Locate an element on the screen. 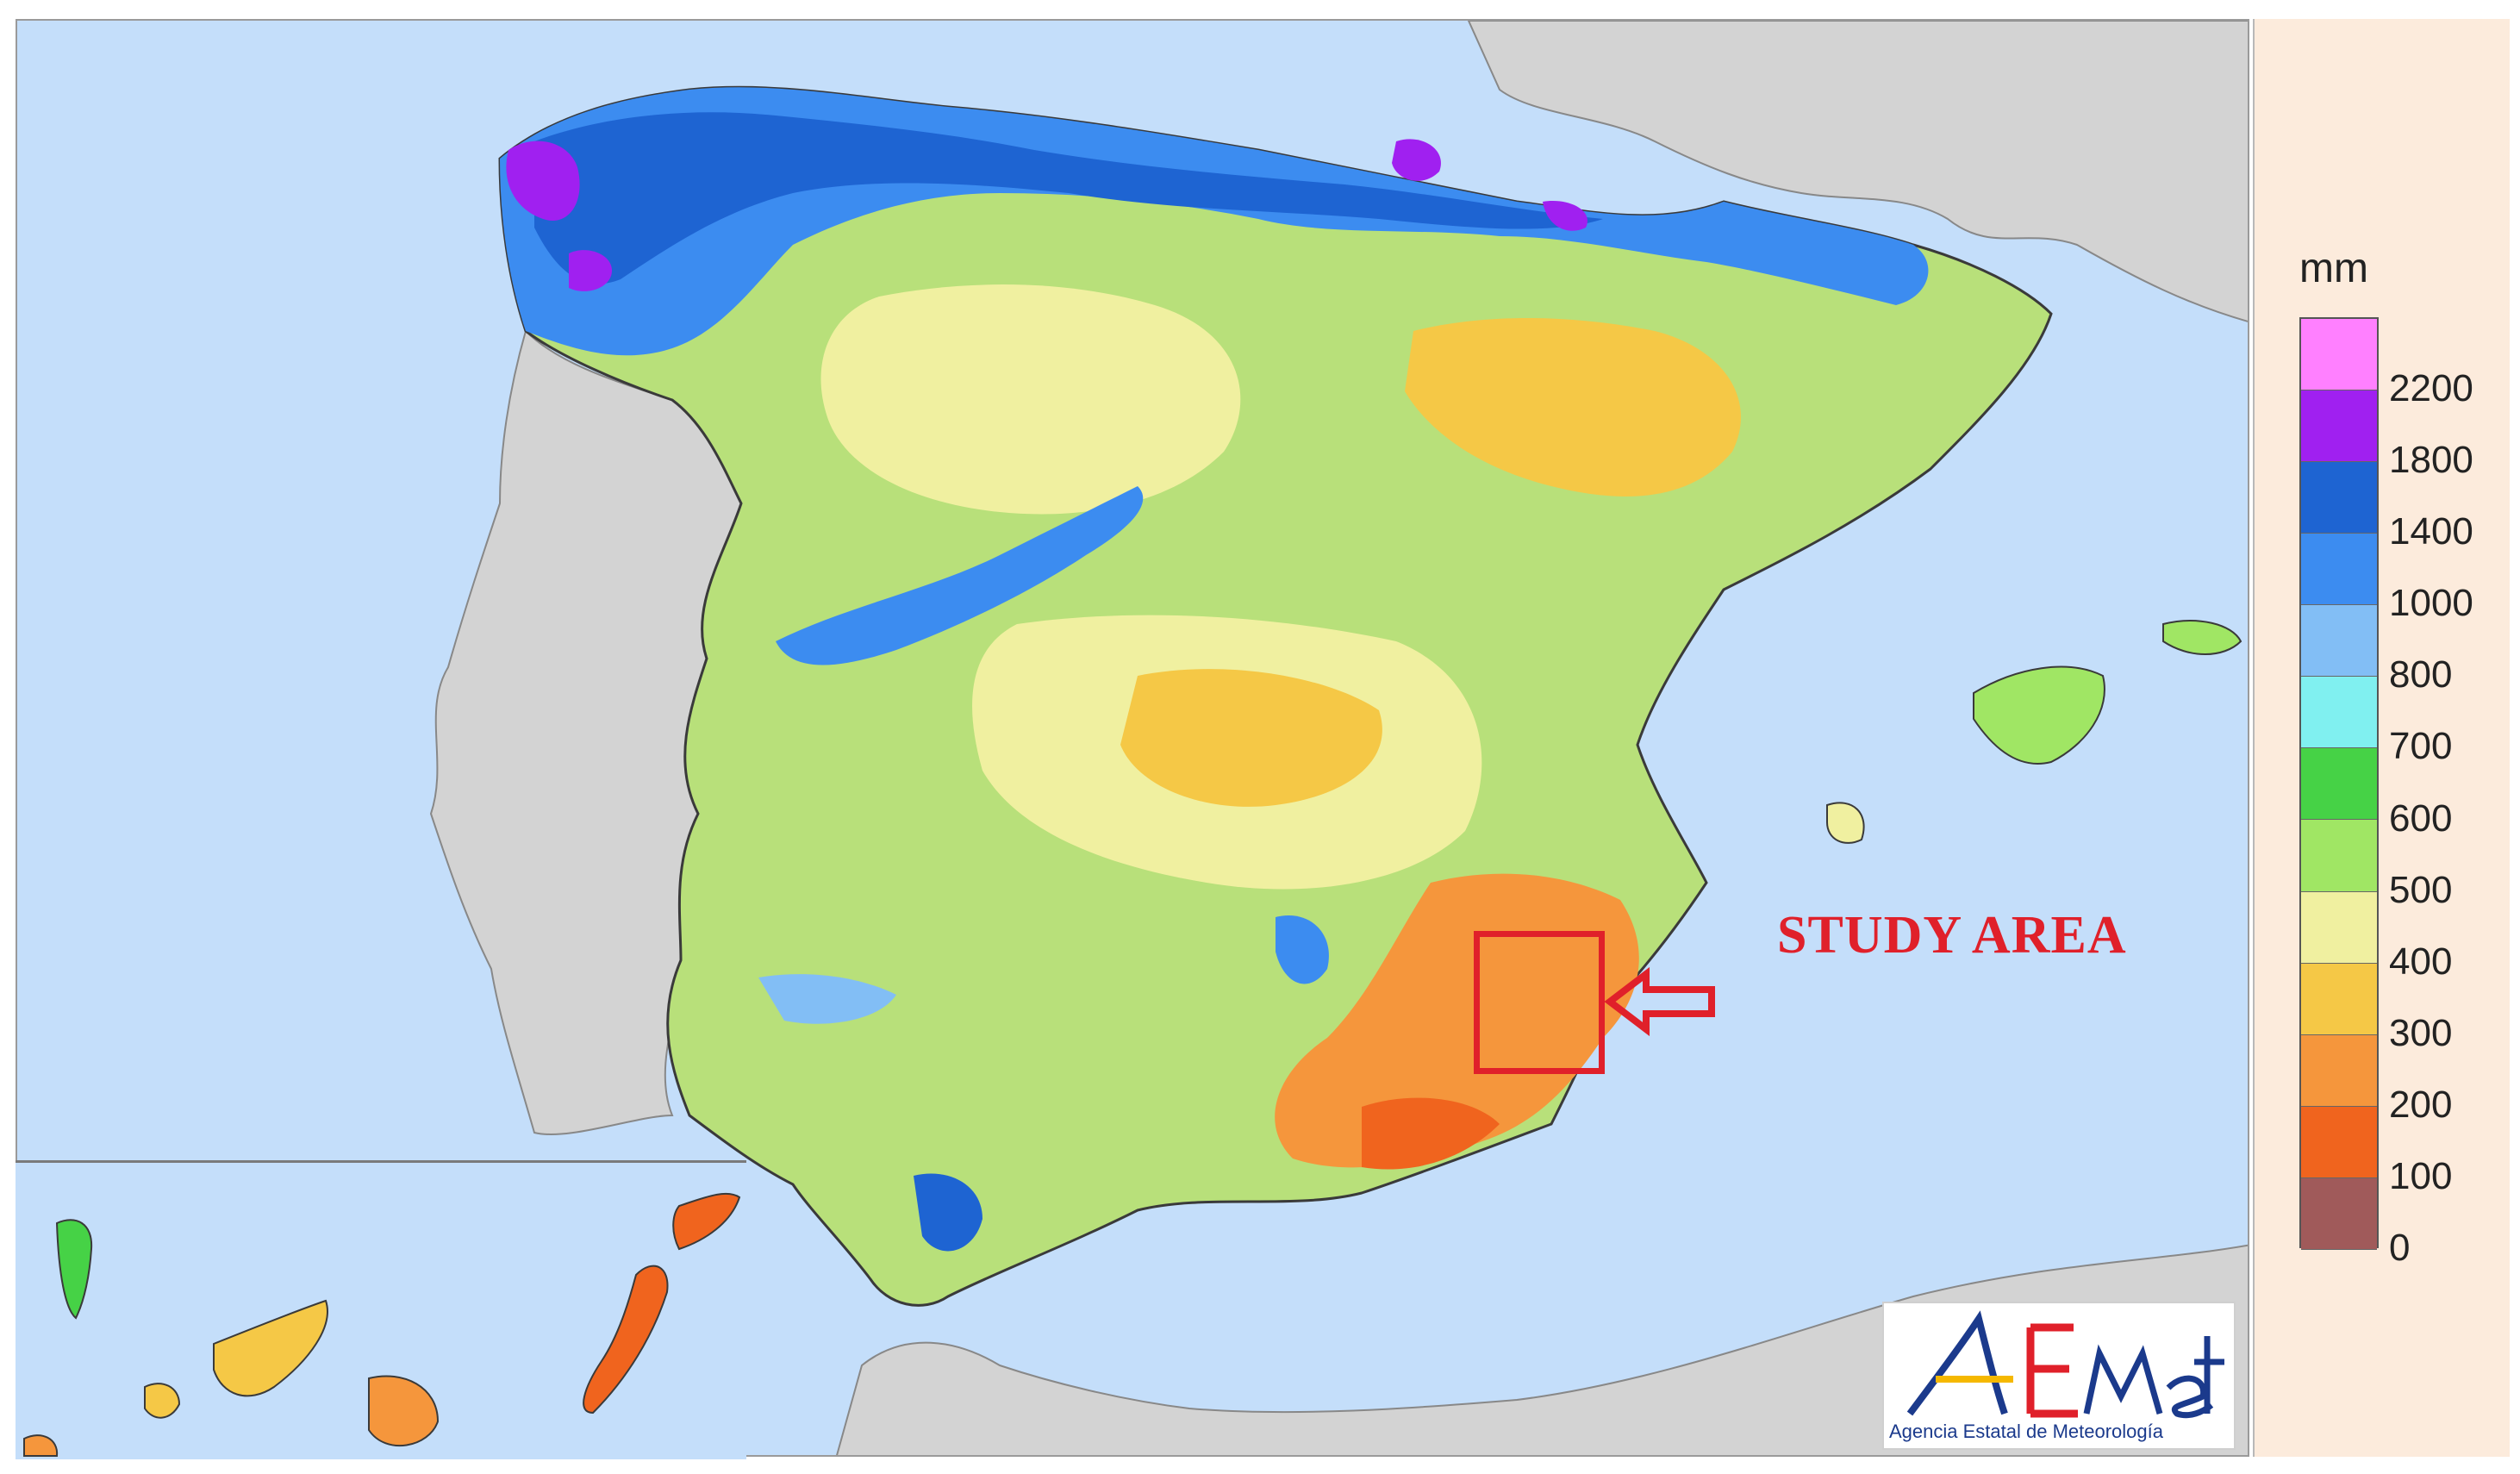 The height and width of the screenshot is (1474, 2520). fuerteventura is located at coordinates (626, 1340).